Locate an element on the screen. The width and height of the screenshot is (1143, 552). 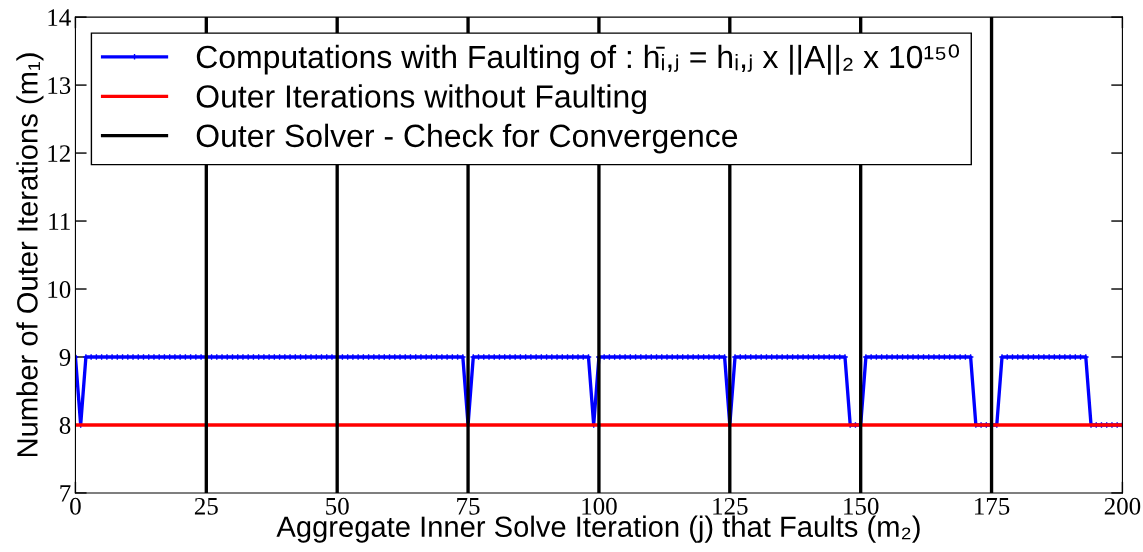
ref-line-label: Outer Solver - Check for Convergence is located at coordinates (467, 138).